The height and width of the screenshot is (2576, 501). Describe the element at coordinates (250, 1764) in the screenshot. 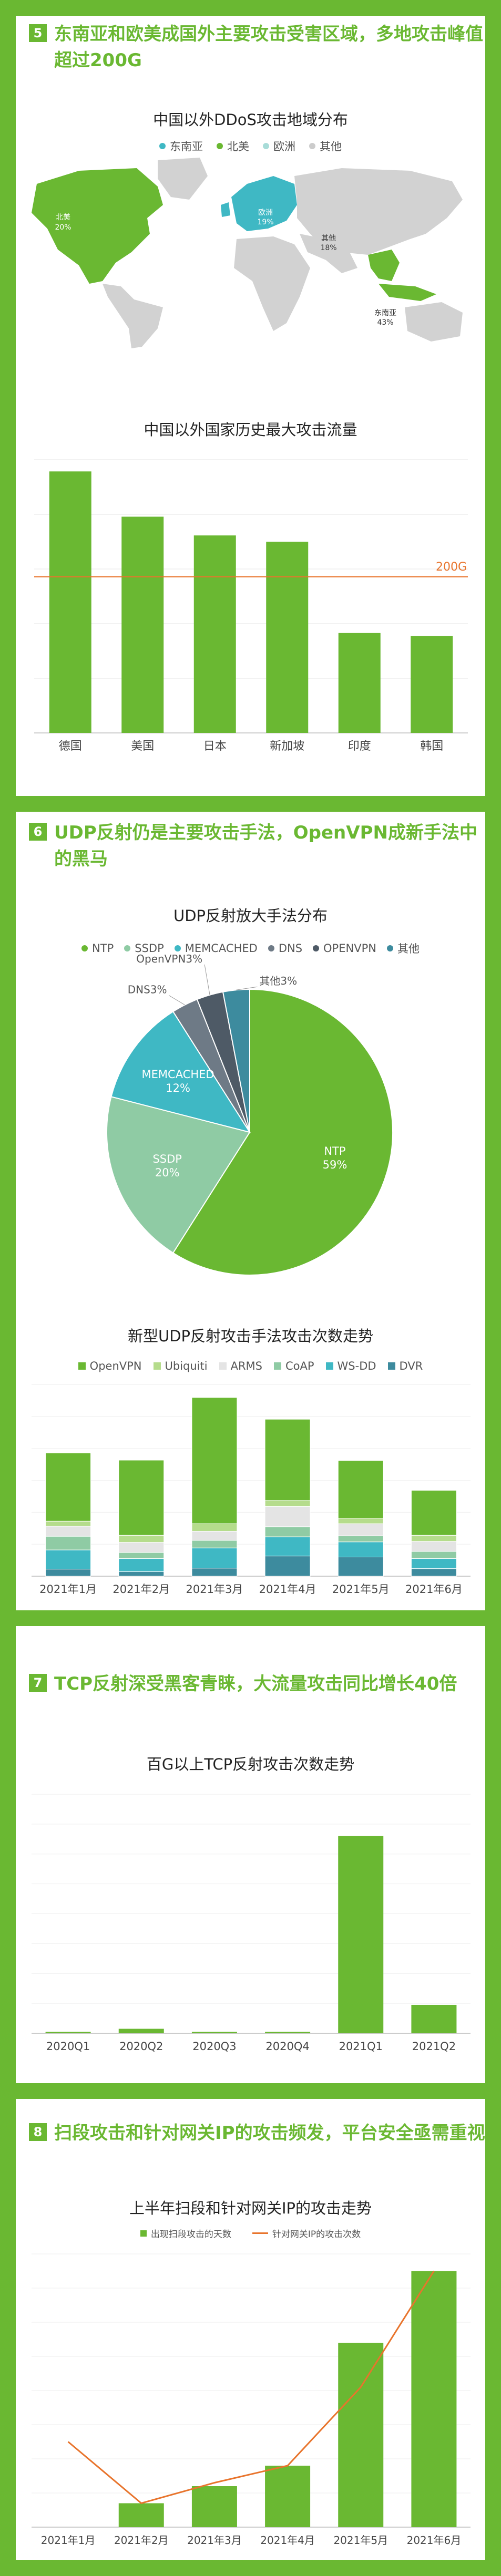

I see `chart-title: 百G以上TCP反射攻击次数走势` at that location.